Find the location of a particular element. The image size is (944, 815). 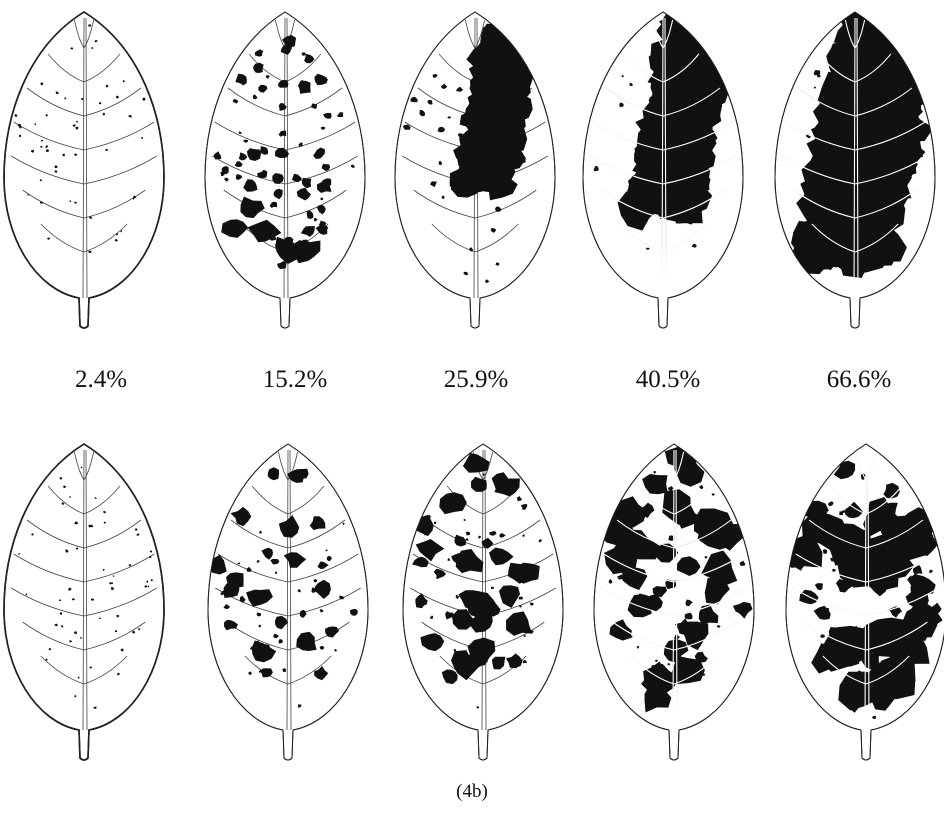

severity-label-1: 2.4% is located at coordinates (101, 379).